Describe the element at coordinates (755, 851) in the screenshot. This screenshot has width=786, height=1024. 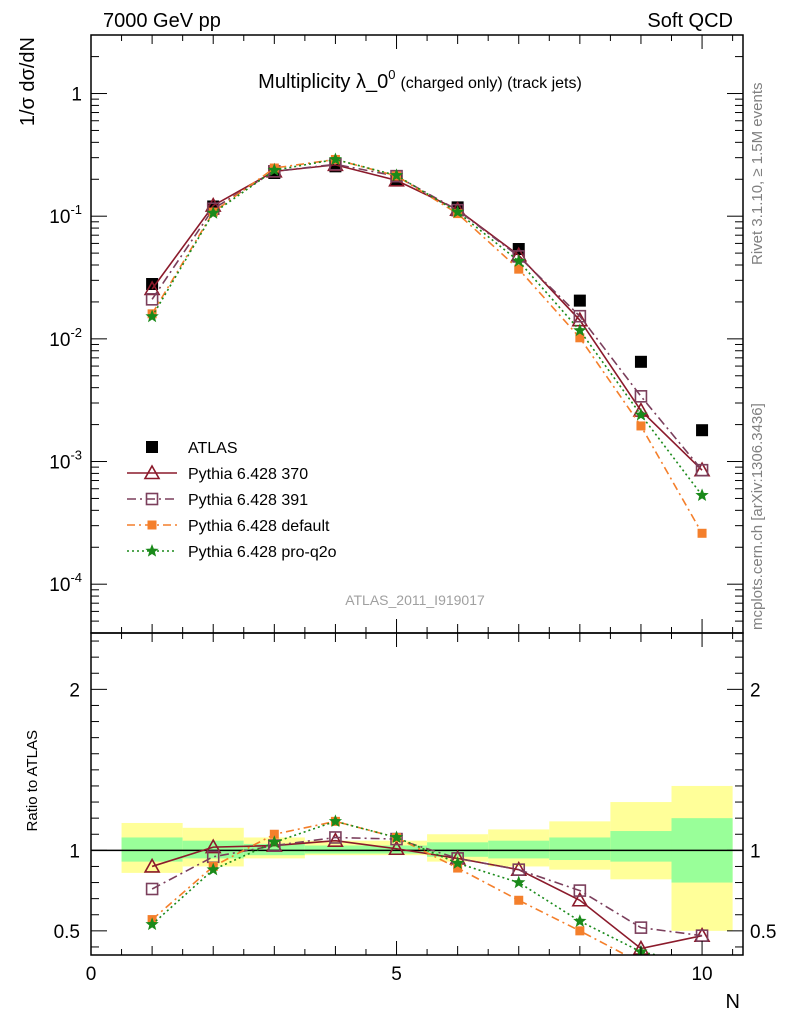
I see `y-tick-label-ratio-right: 1` at that location.